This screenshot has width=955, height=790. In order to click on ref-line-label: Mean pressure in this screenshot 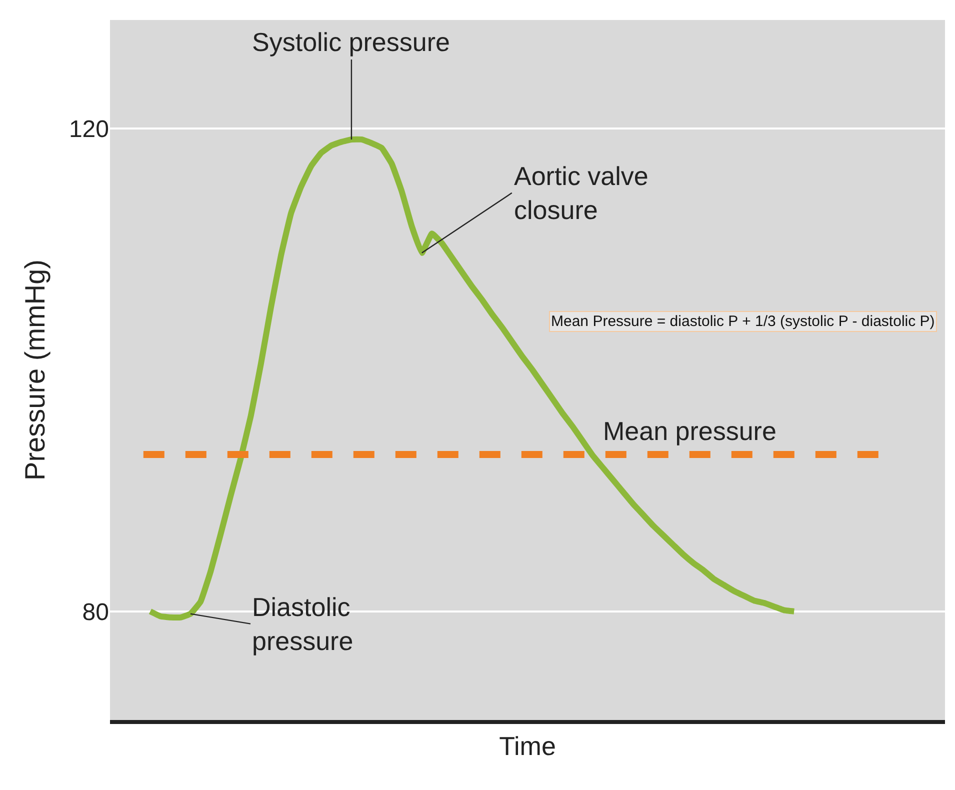, I will do `click(689, 431)`.